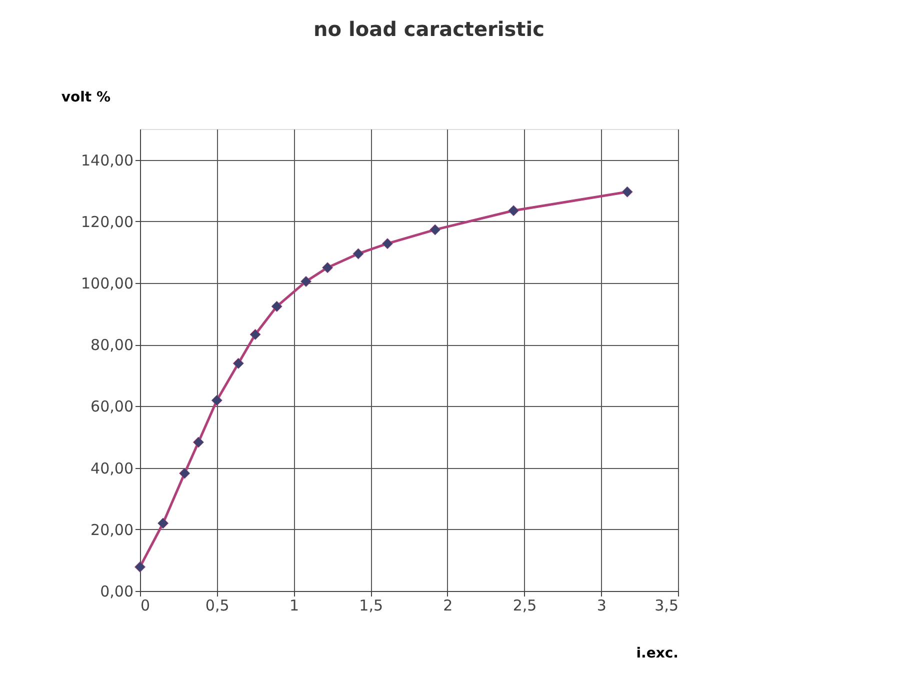  What do you see at coordinates (429, 29) in the screenshot?
I see `chart-title: no load caracteristic` at bounding box center [429, 29].